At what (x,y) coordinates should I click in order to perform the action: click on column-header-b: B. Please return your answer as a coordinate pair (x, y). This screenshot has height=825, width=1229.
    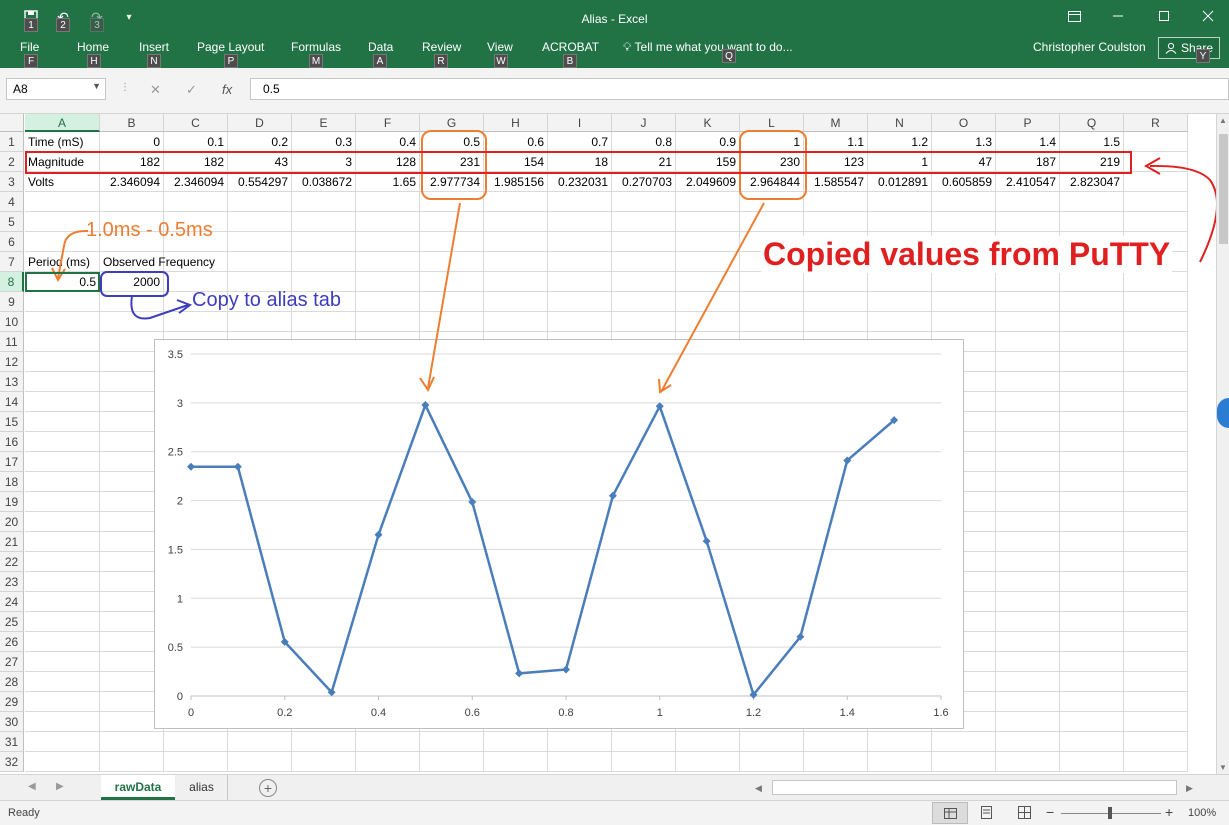
    Looking at the image, I should click on (132, 123).